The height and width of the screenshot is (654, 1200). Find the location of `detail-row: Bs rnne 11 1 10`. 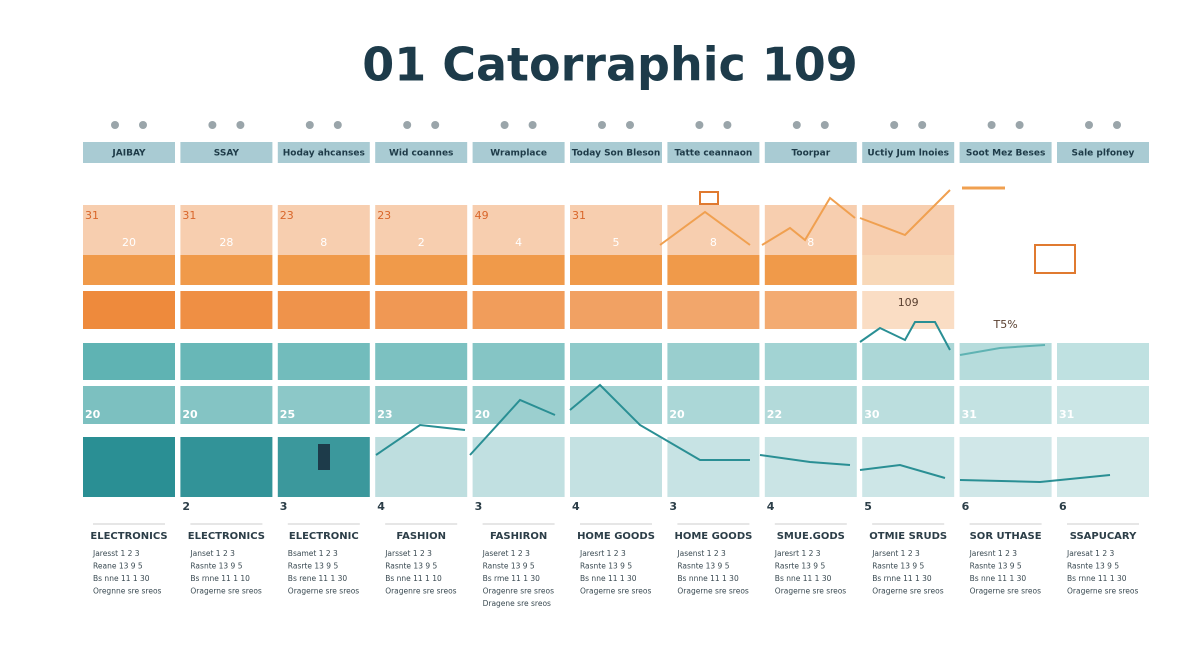

detail-row: Bs rnne 11 1 10 is located at coordinates (220, 578).